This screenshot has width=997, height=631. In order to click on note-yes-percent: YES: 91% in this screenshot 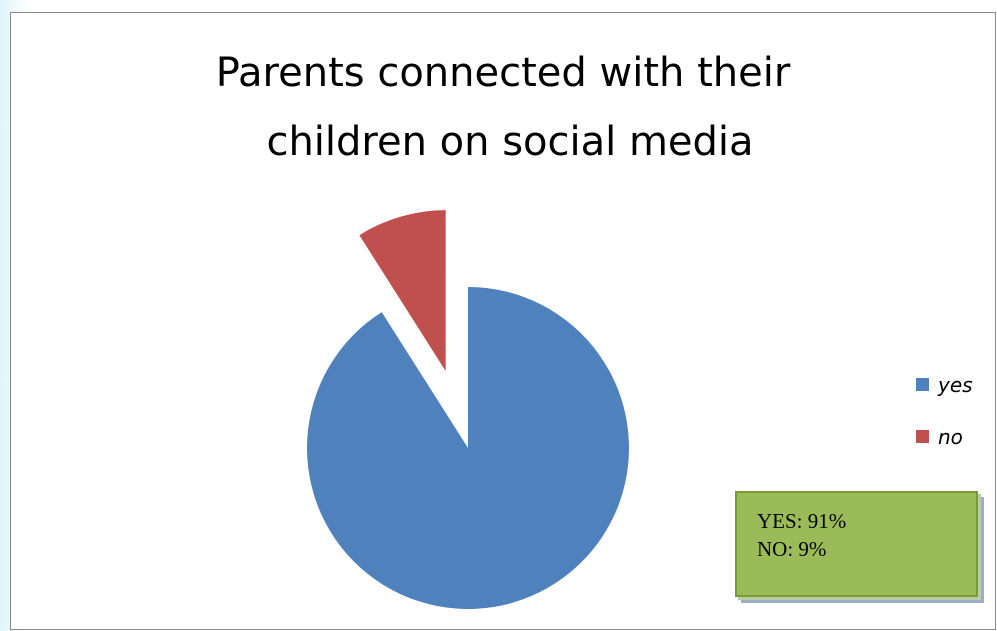, I will do `click(802, 521)`.